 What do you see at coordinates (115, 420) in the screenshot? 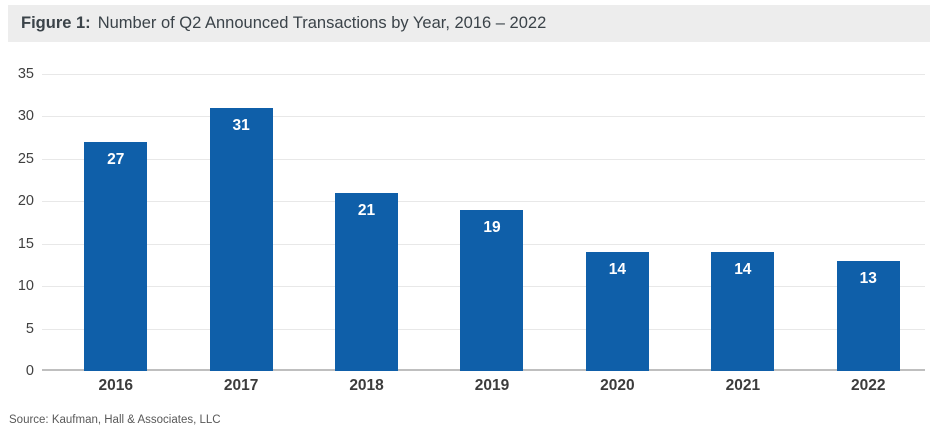
I see `source-note: Source: Kaufman, Hall & Associates, LLC` at bounding box center [115, 420].